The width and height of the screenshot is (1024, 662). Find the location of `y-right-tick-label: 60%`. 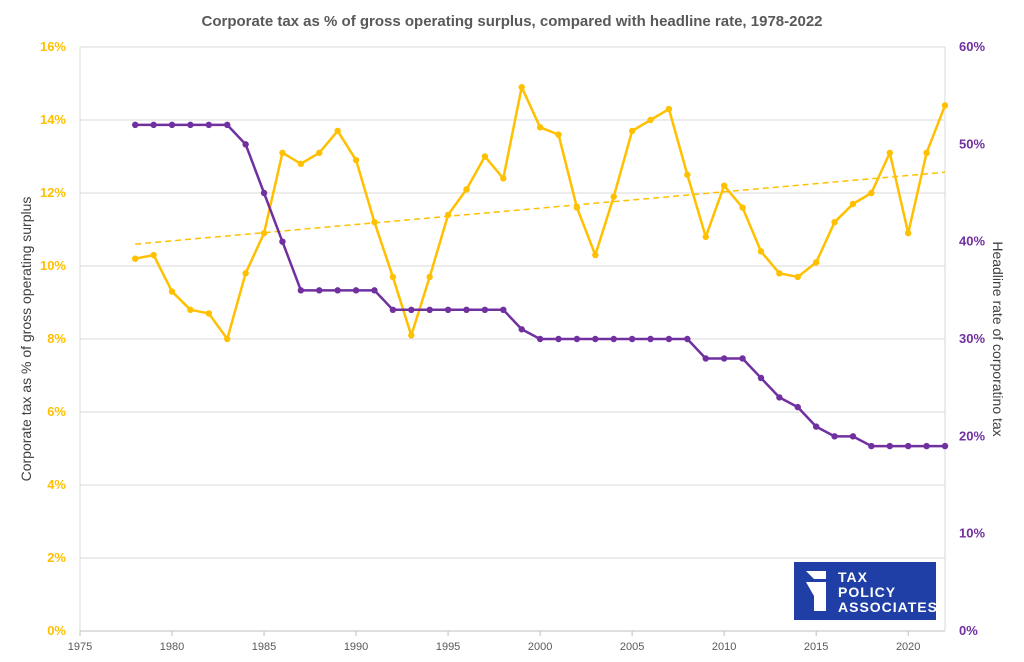

y-right-tick-label: 60% is located at coordinates (972, 46).